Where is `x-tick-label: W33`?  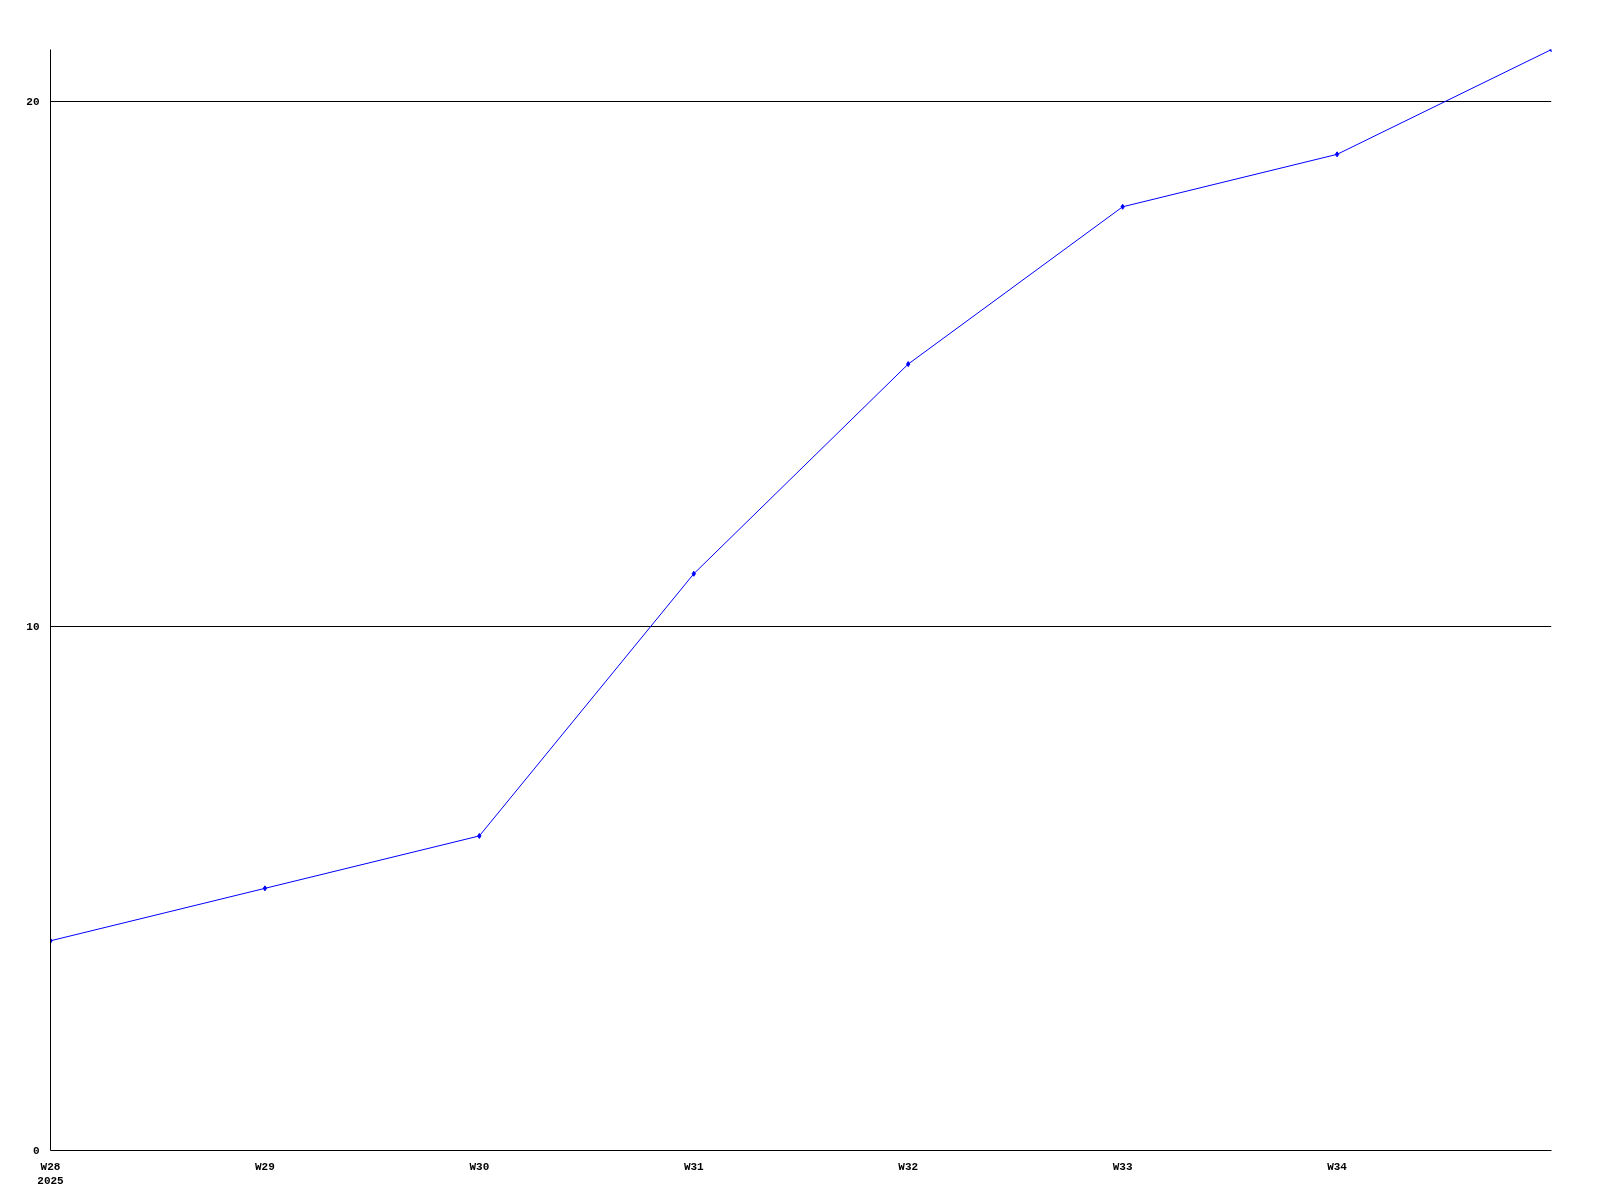
x-tick-label: W33 is located at coordinates (1122, 1166).